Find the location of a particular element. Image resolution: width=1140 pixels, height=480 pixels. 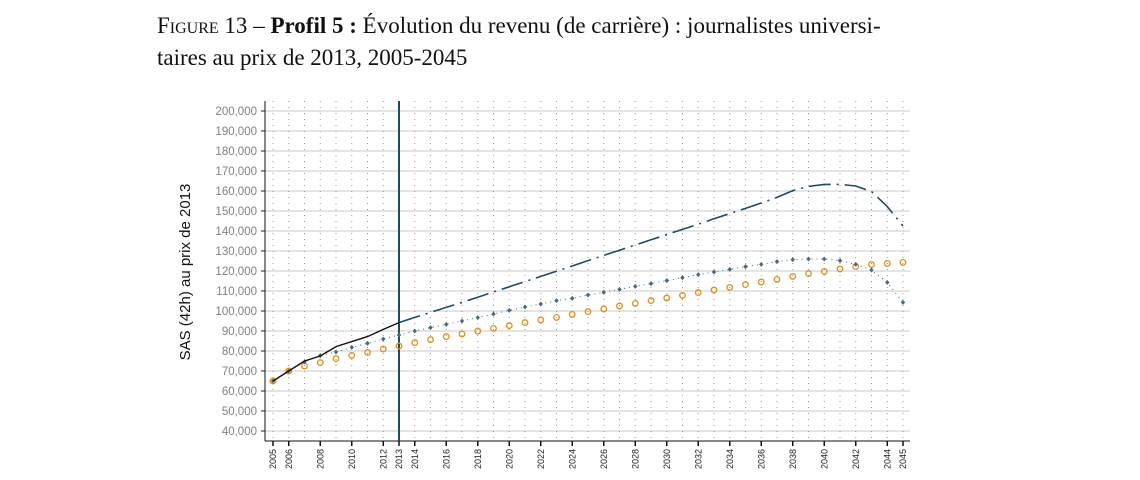

x-tick-label: 2040 is located at coordinates (824, 459).